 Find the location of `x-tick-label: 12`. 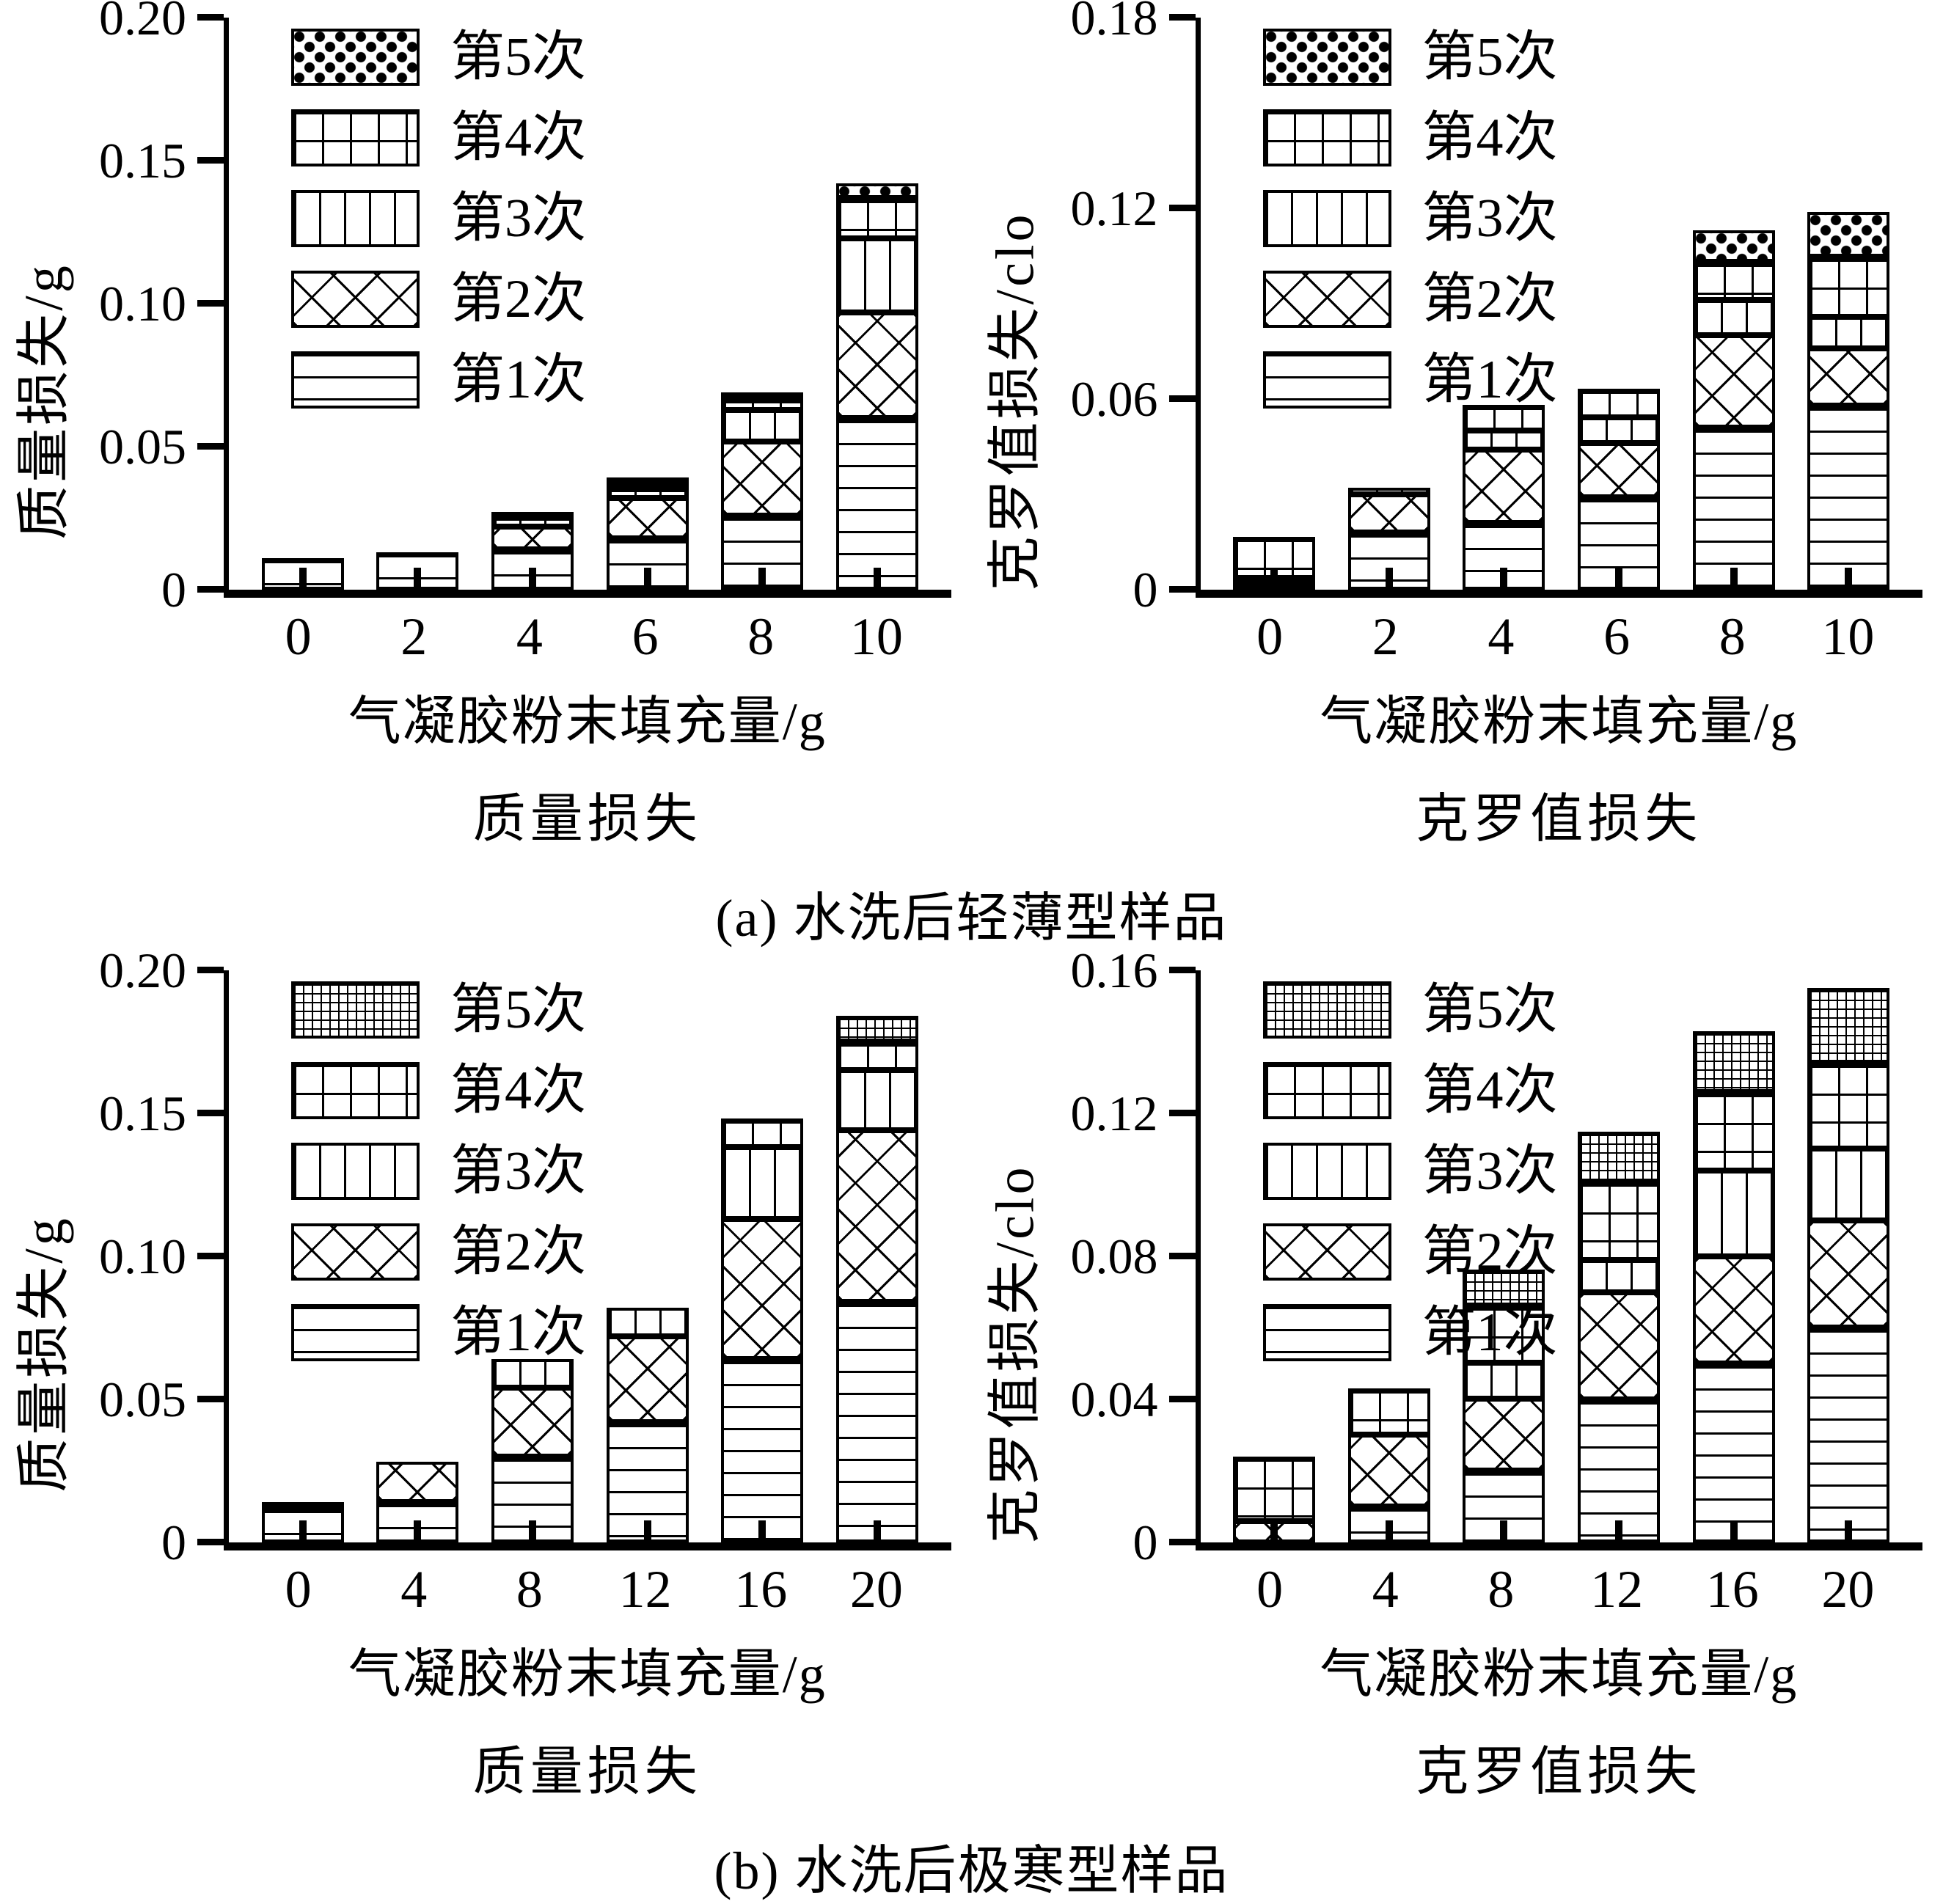

x-tick-label: 12 is located at coordinates (645, 1589).